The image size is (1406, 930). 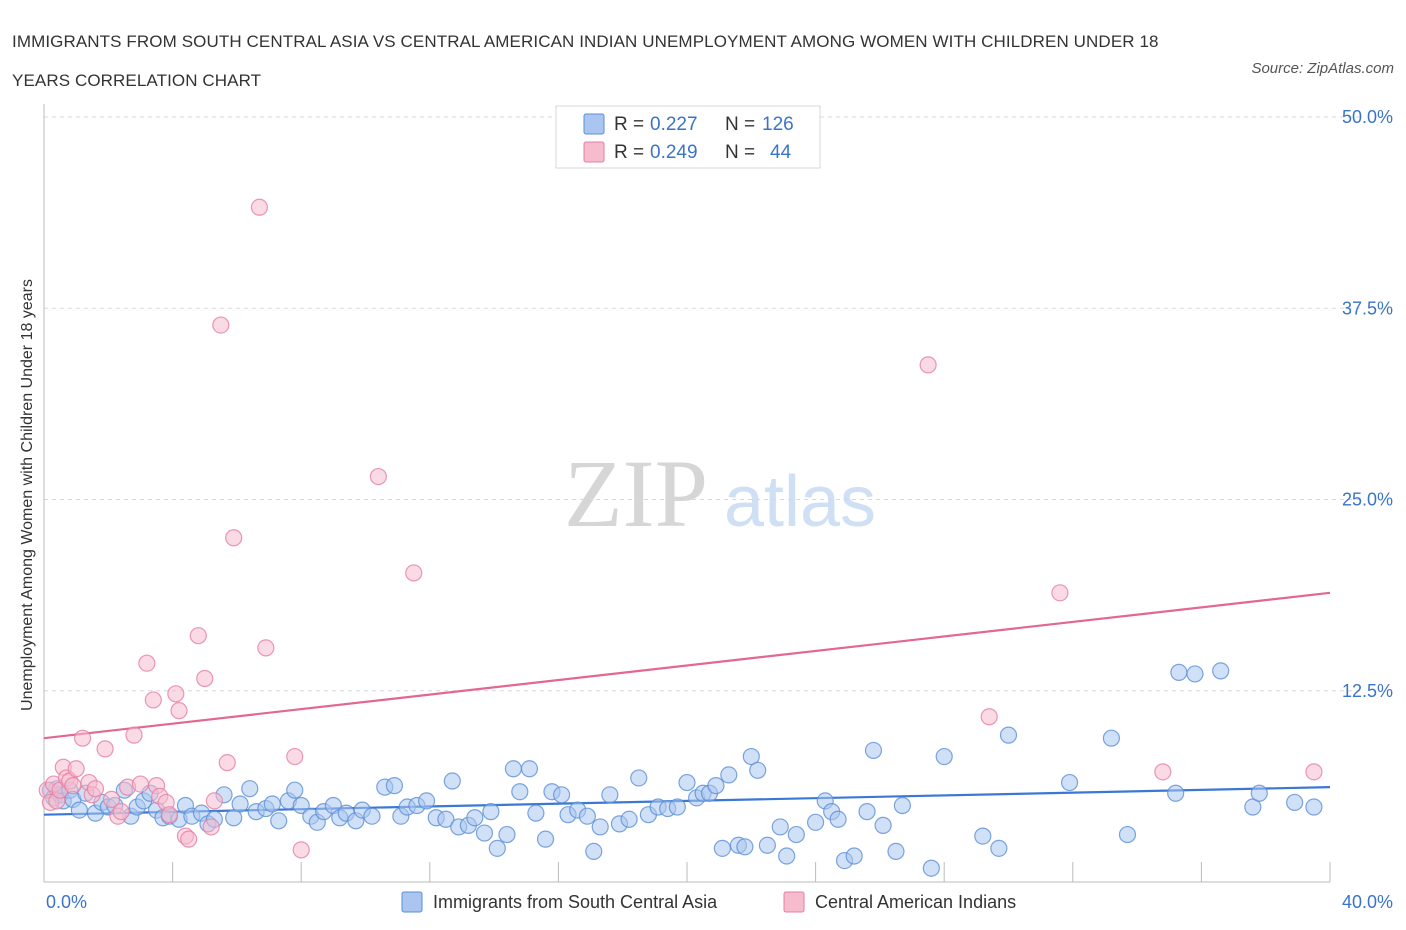 I want to click on y-tick-label: 12.5%, so click(x=1367, y=691).